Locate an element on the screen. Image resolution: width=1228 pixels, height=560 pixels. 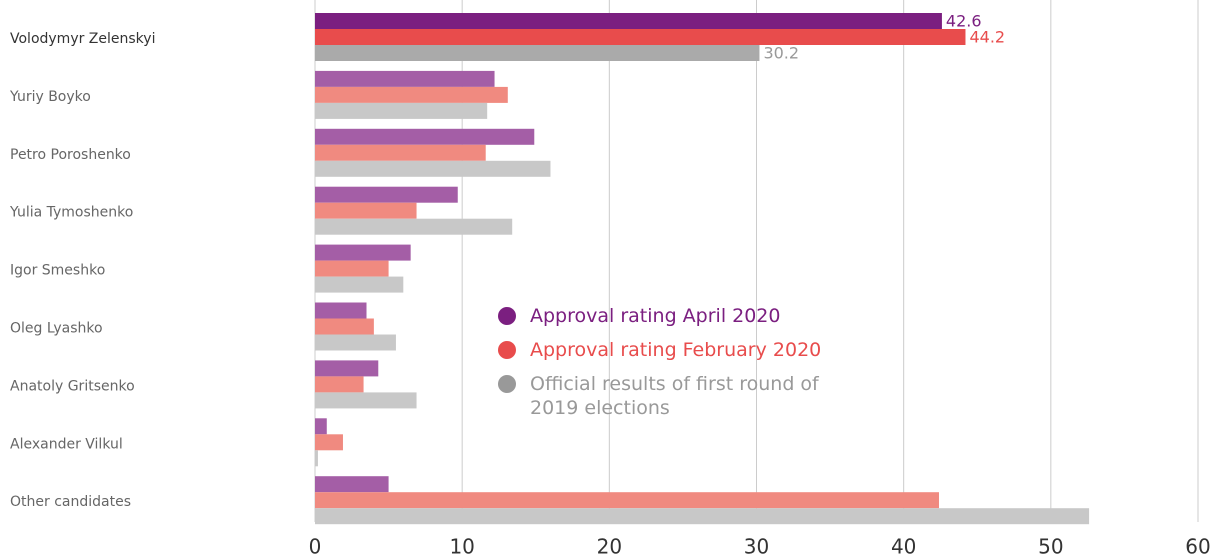
data-label: 44.2 is located at coordinates (987, 37).